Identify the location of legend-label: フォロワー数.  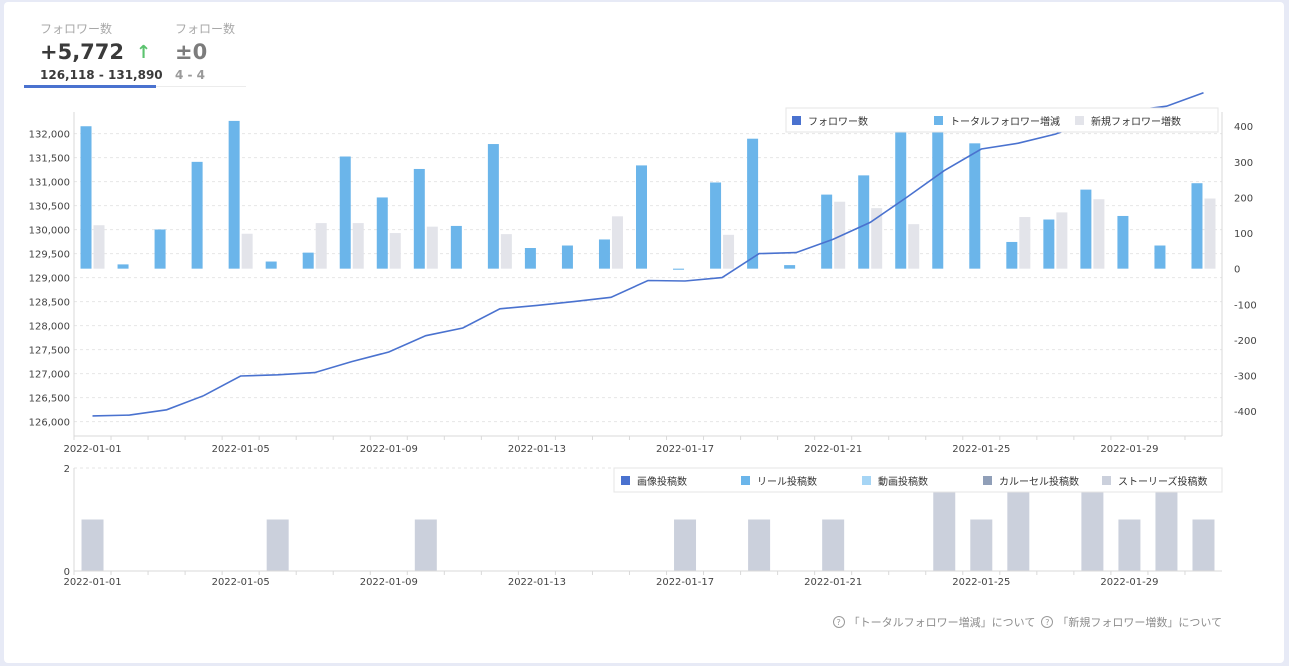
(838, 121).